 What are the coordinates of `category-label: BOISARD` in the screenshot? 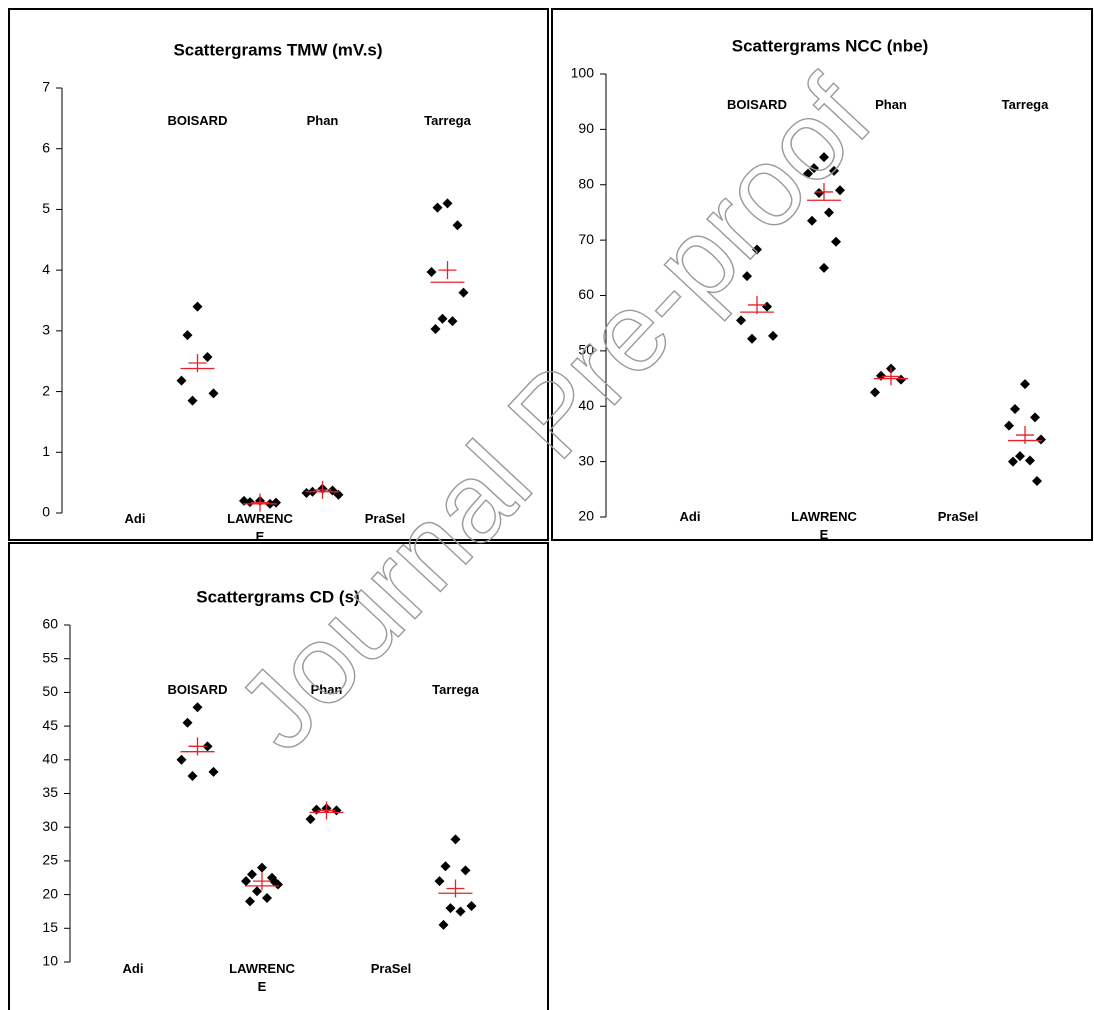 It's located at (757, 104).